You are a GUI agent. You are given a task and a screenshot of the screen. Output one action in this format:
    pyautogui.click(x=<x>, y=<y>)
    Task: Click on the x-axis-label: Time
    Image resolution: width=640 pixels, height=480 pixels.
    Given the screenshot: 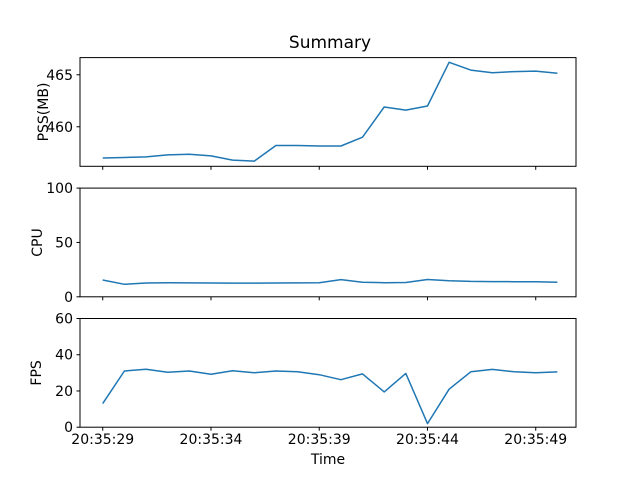 What is the action you would take?
    pyautogui.click(x=327, y=460)
    